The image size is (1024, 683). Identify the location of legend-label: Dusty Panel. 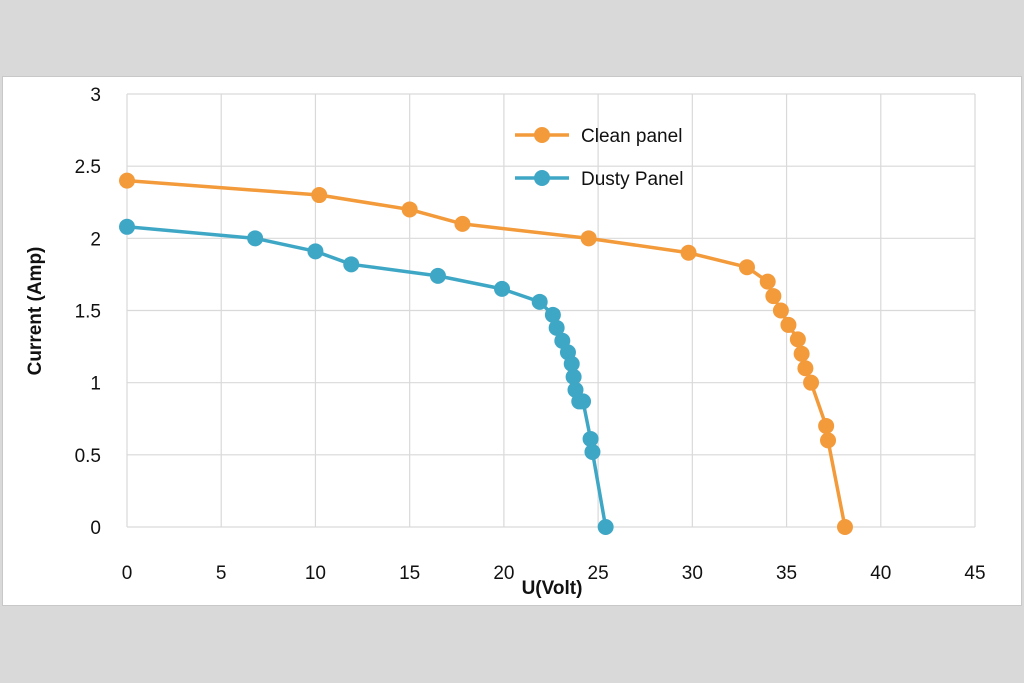
(632, 179).